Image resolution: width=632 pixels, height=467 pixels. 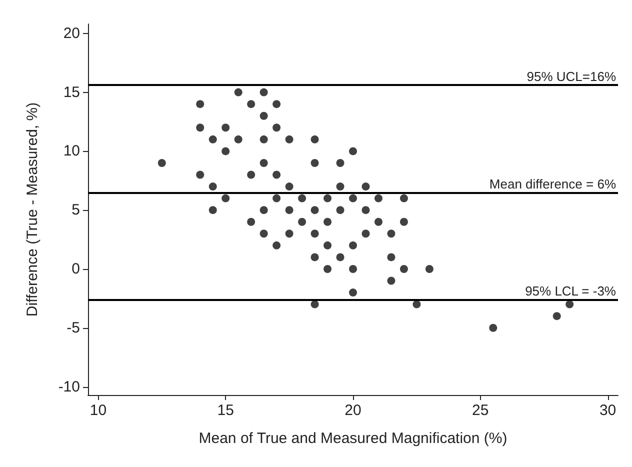 I want to click on y-tick-label: -5, so click(x=73, y=327).